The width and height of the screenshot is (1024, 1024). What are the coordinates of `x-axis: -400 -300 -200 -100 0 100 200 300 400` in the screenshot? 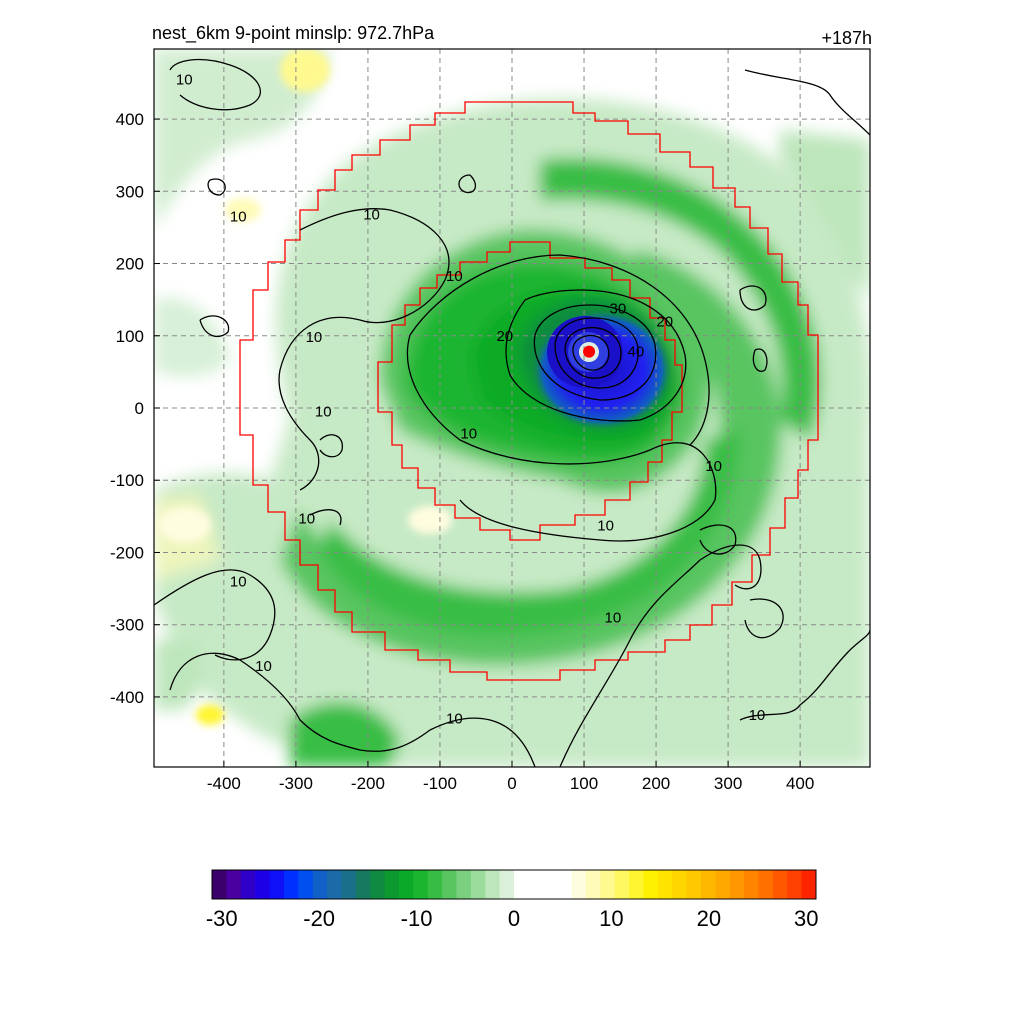 It's located at (510, 777).